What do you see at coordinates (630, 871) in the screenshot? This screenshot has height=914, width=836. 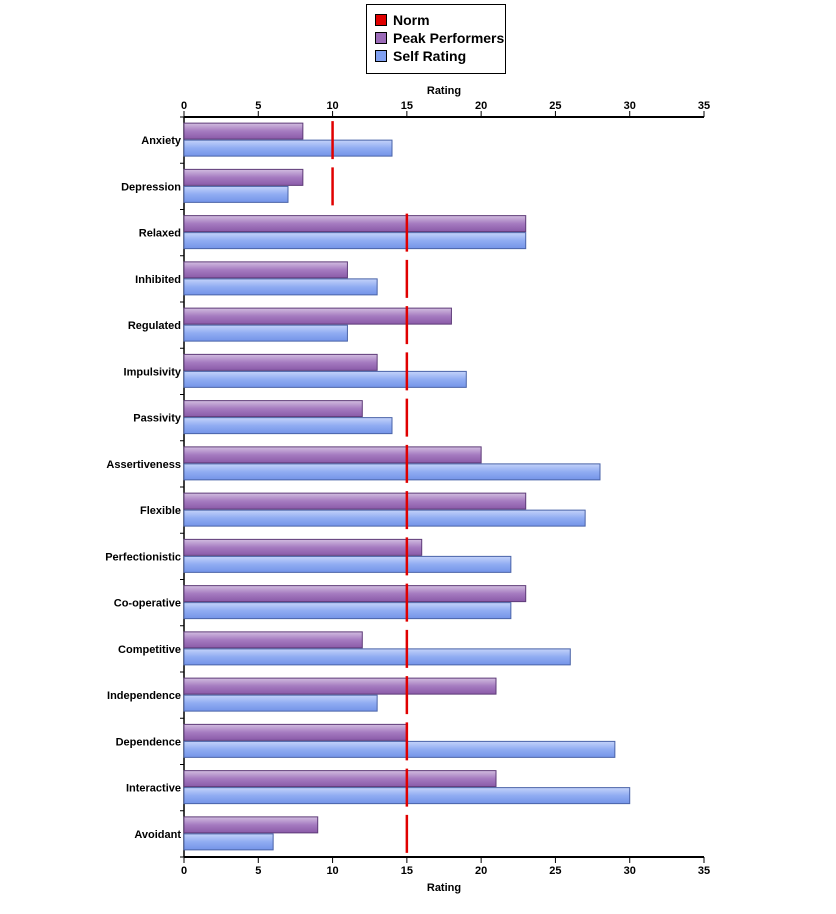 I see `x-tick-label-bottom-30: 30` at bounding box center [630, 871].